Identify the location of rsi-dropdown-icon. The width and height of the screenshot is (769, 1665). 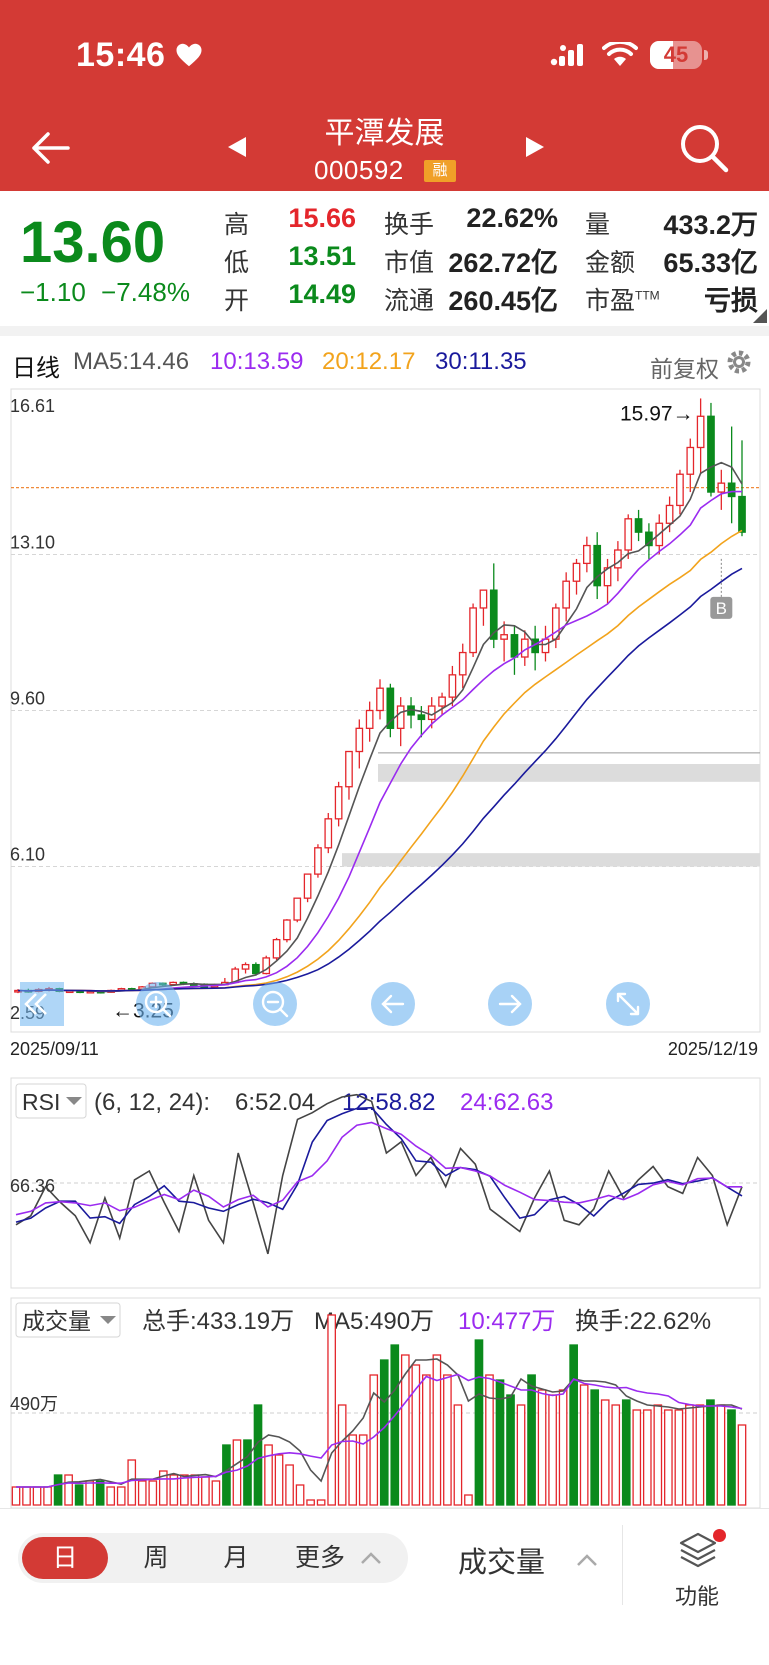
(74, 1101).